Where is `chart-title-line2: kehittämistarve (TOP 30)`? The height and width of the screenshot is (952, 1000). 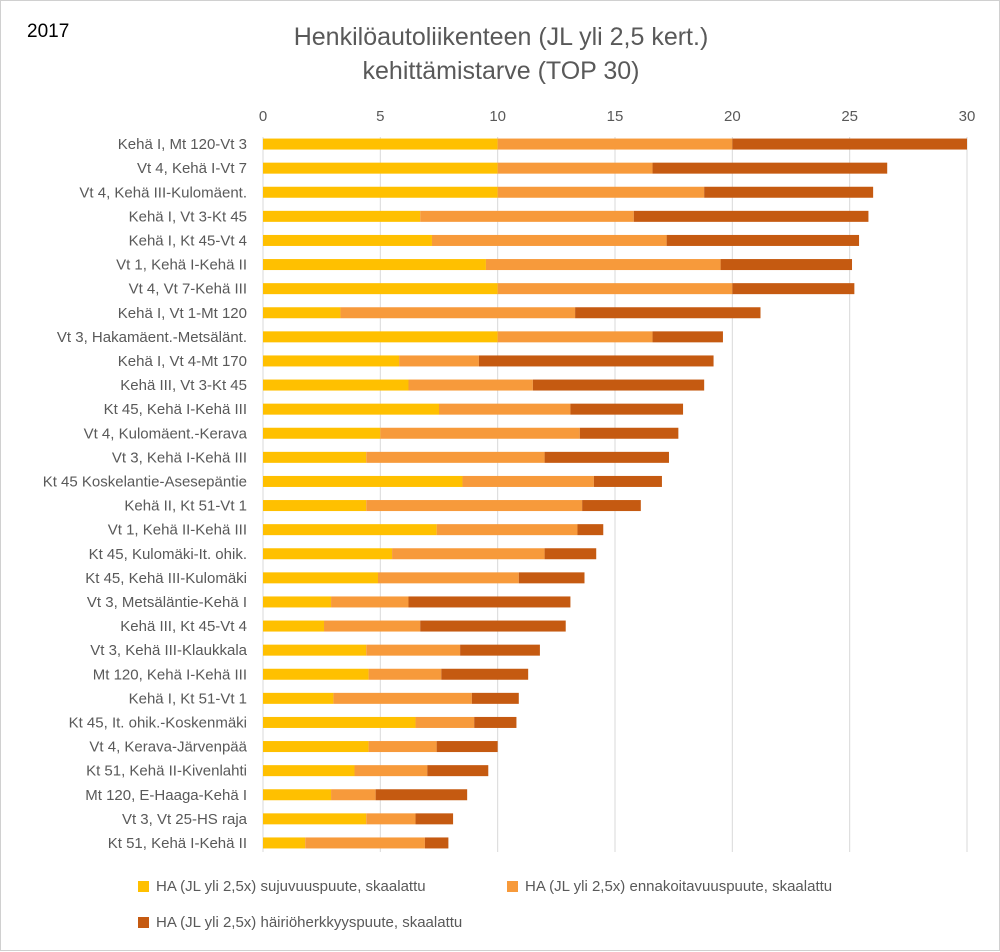
chart-title-line2: kehittämistarve (TOP 30) is located at coordinates (501, 71).